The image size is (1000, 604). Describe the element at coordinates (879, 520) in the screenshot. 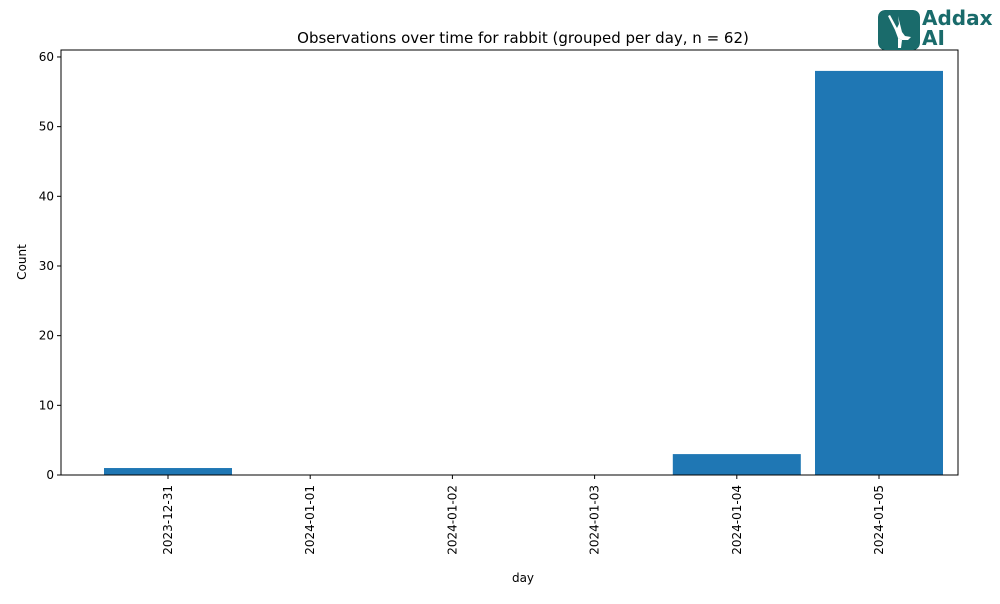

I see `x-tick-label: 2024-01-05` at that location.